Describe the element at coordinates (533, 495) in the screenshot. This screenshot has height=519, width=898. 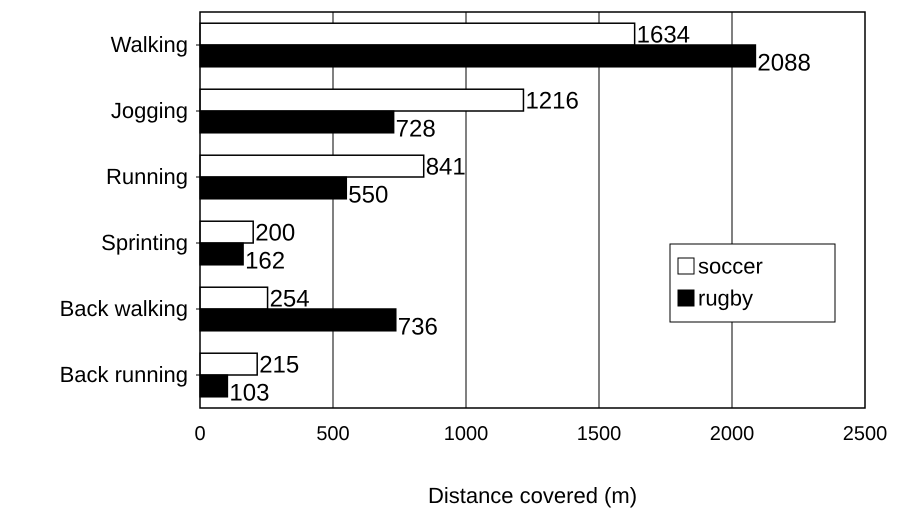
I see `x-axis-title: Distance covered (m)` at that location.